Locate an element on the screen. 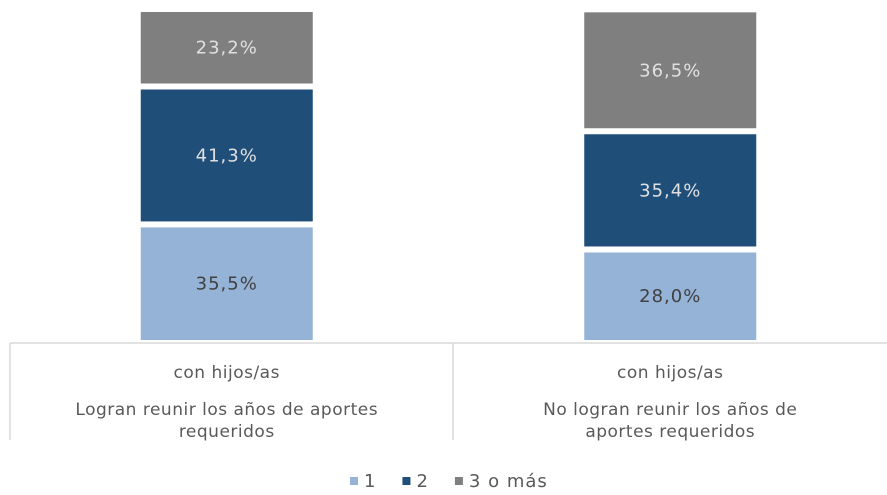 Image resolution: width=887 pixels, height=495 pixels. data-label: 41,3% is located at coordinates (227, 155).